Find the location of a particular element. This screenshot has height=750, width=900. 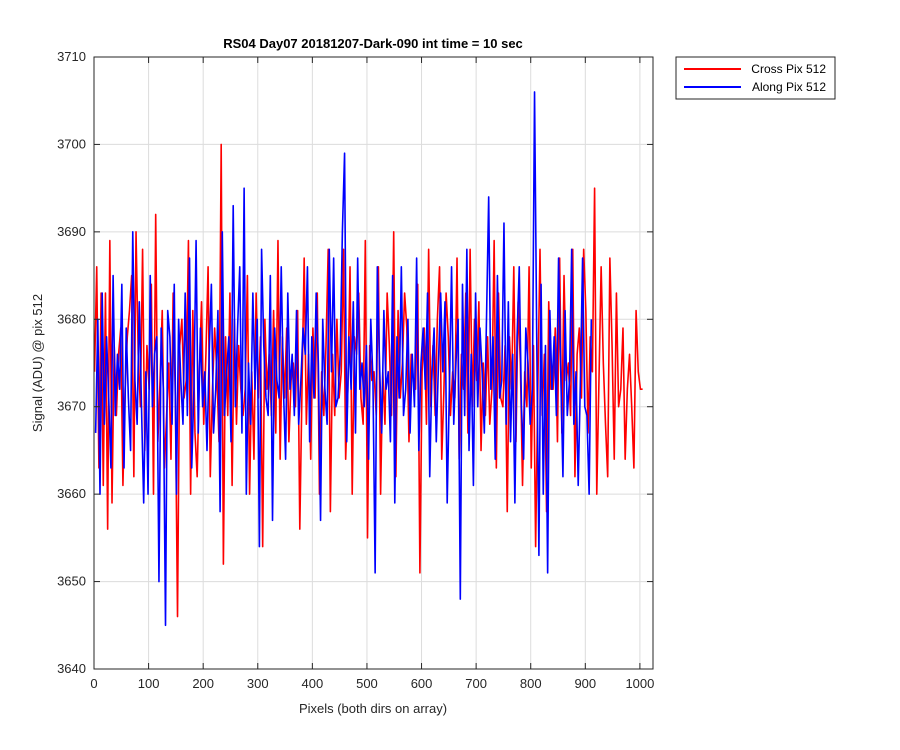

x-tick-label: 400 is located at coordinates (313, 683).